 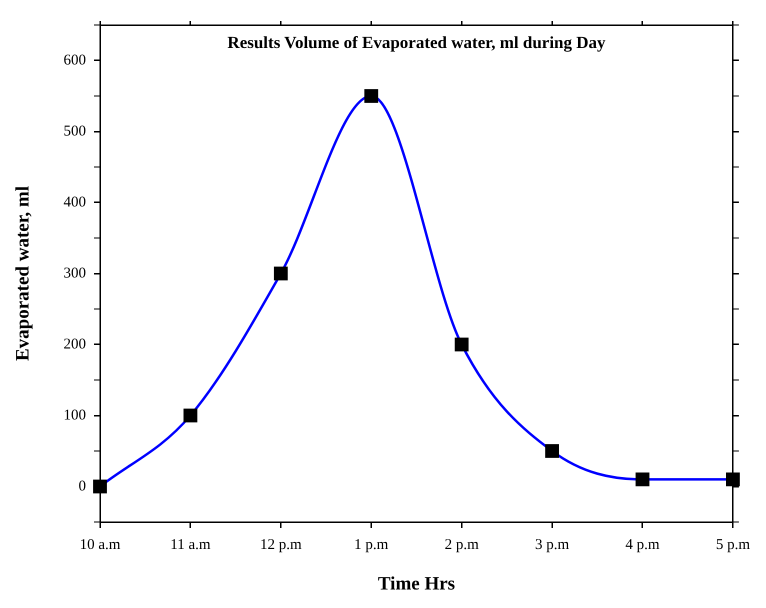 I want to click on y-tick-label: 0, so click(x=82, y=486).